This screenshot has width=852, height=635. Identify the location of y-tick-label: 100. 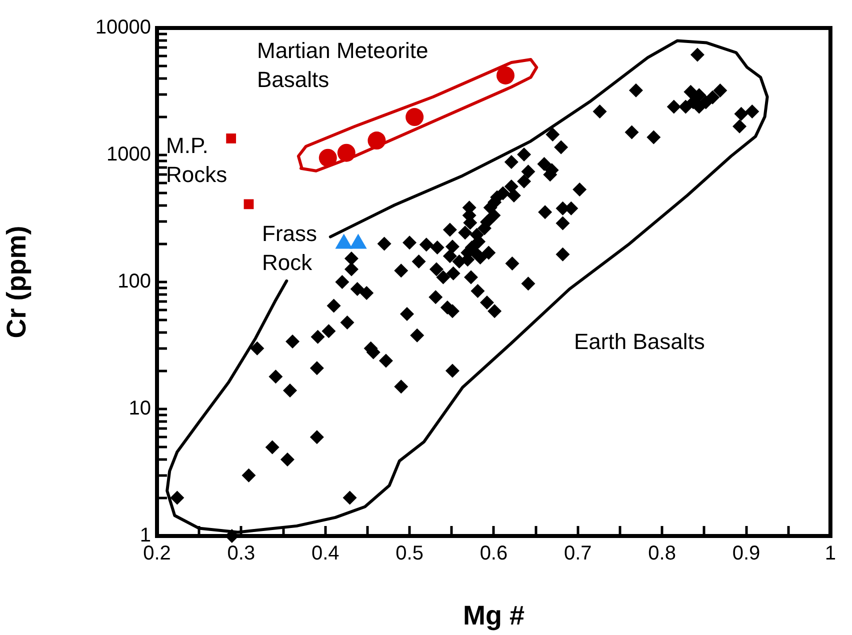
(134, 281).